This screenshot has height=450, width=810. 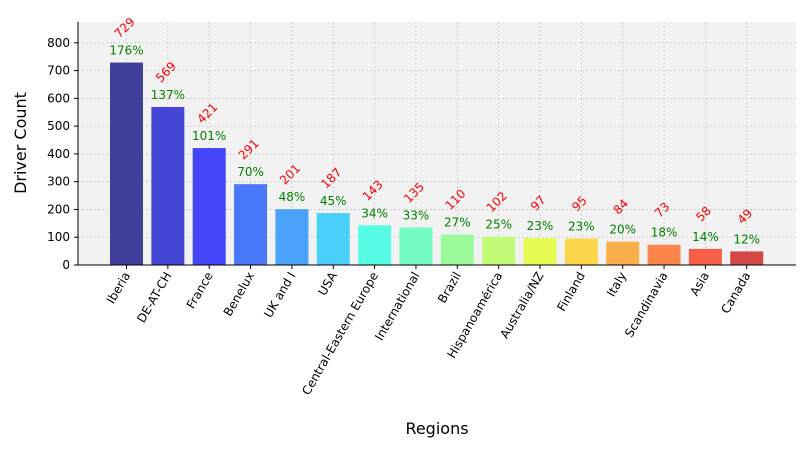 What do you see at coordinates (58, 209) in the screenshot?
I see `y-tick-label: 200` at bounding box center [58, 209].